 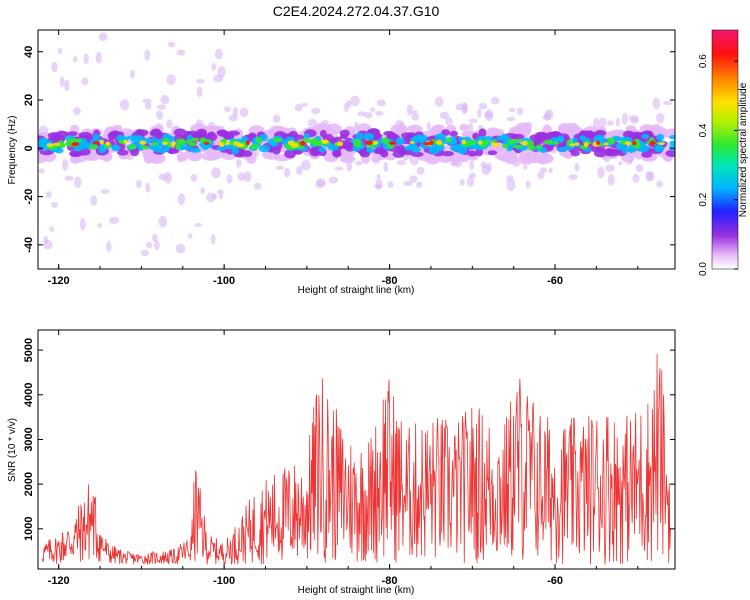 What do you see at coordinates (29, 245) in the screenshot?
I see `spectrogram-y-tick-label: -40` at bounding box center [29, 245].